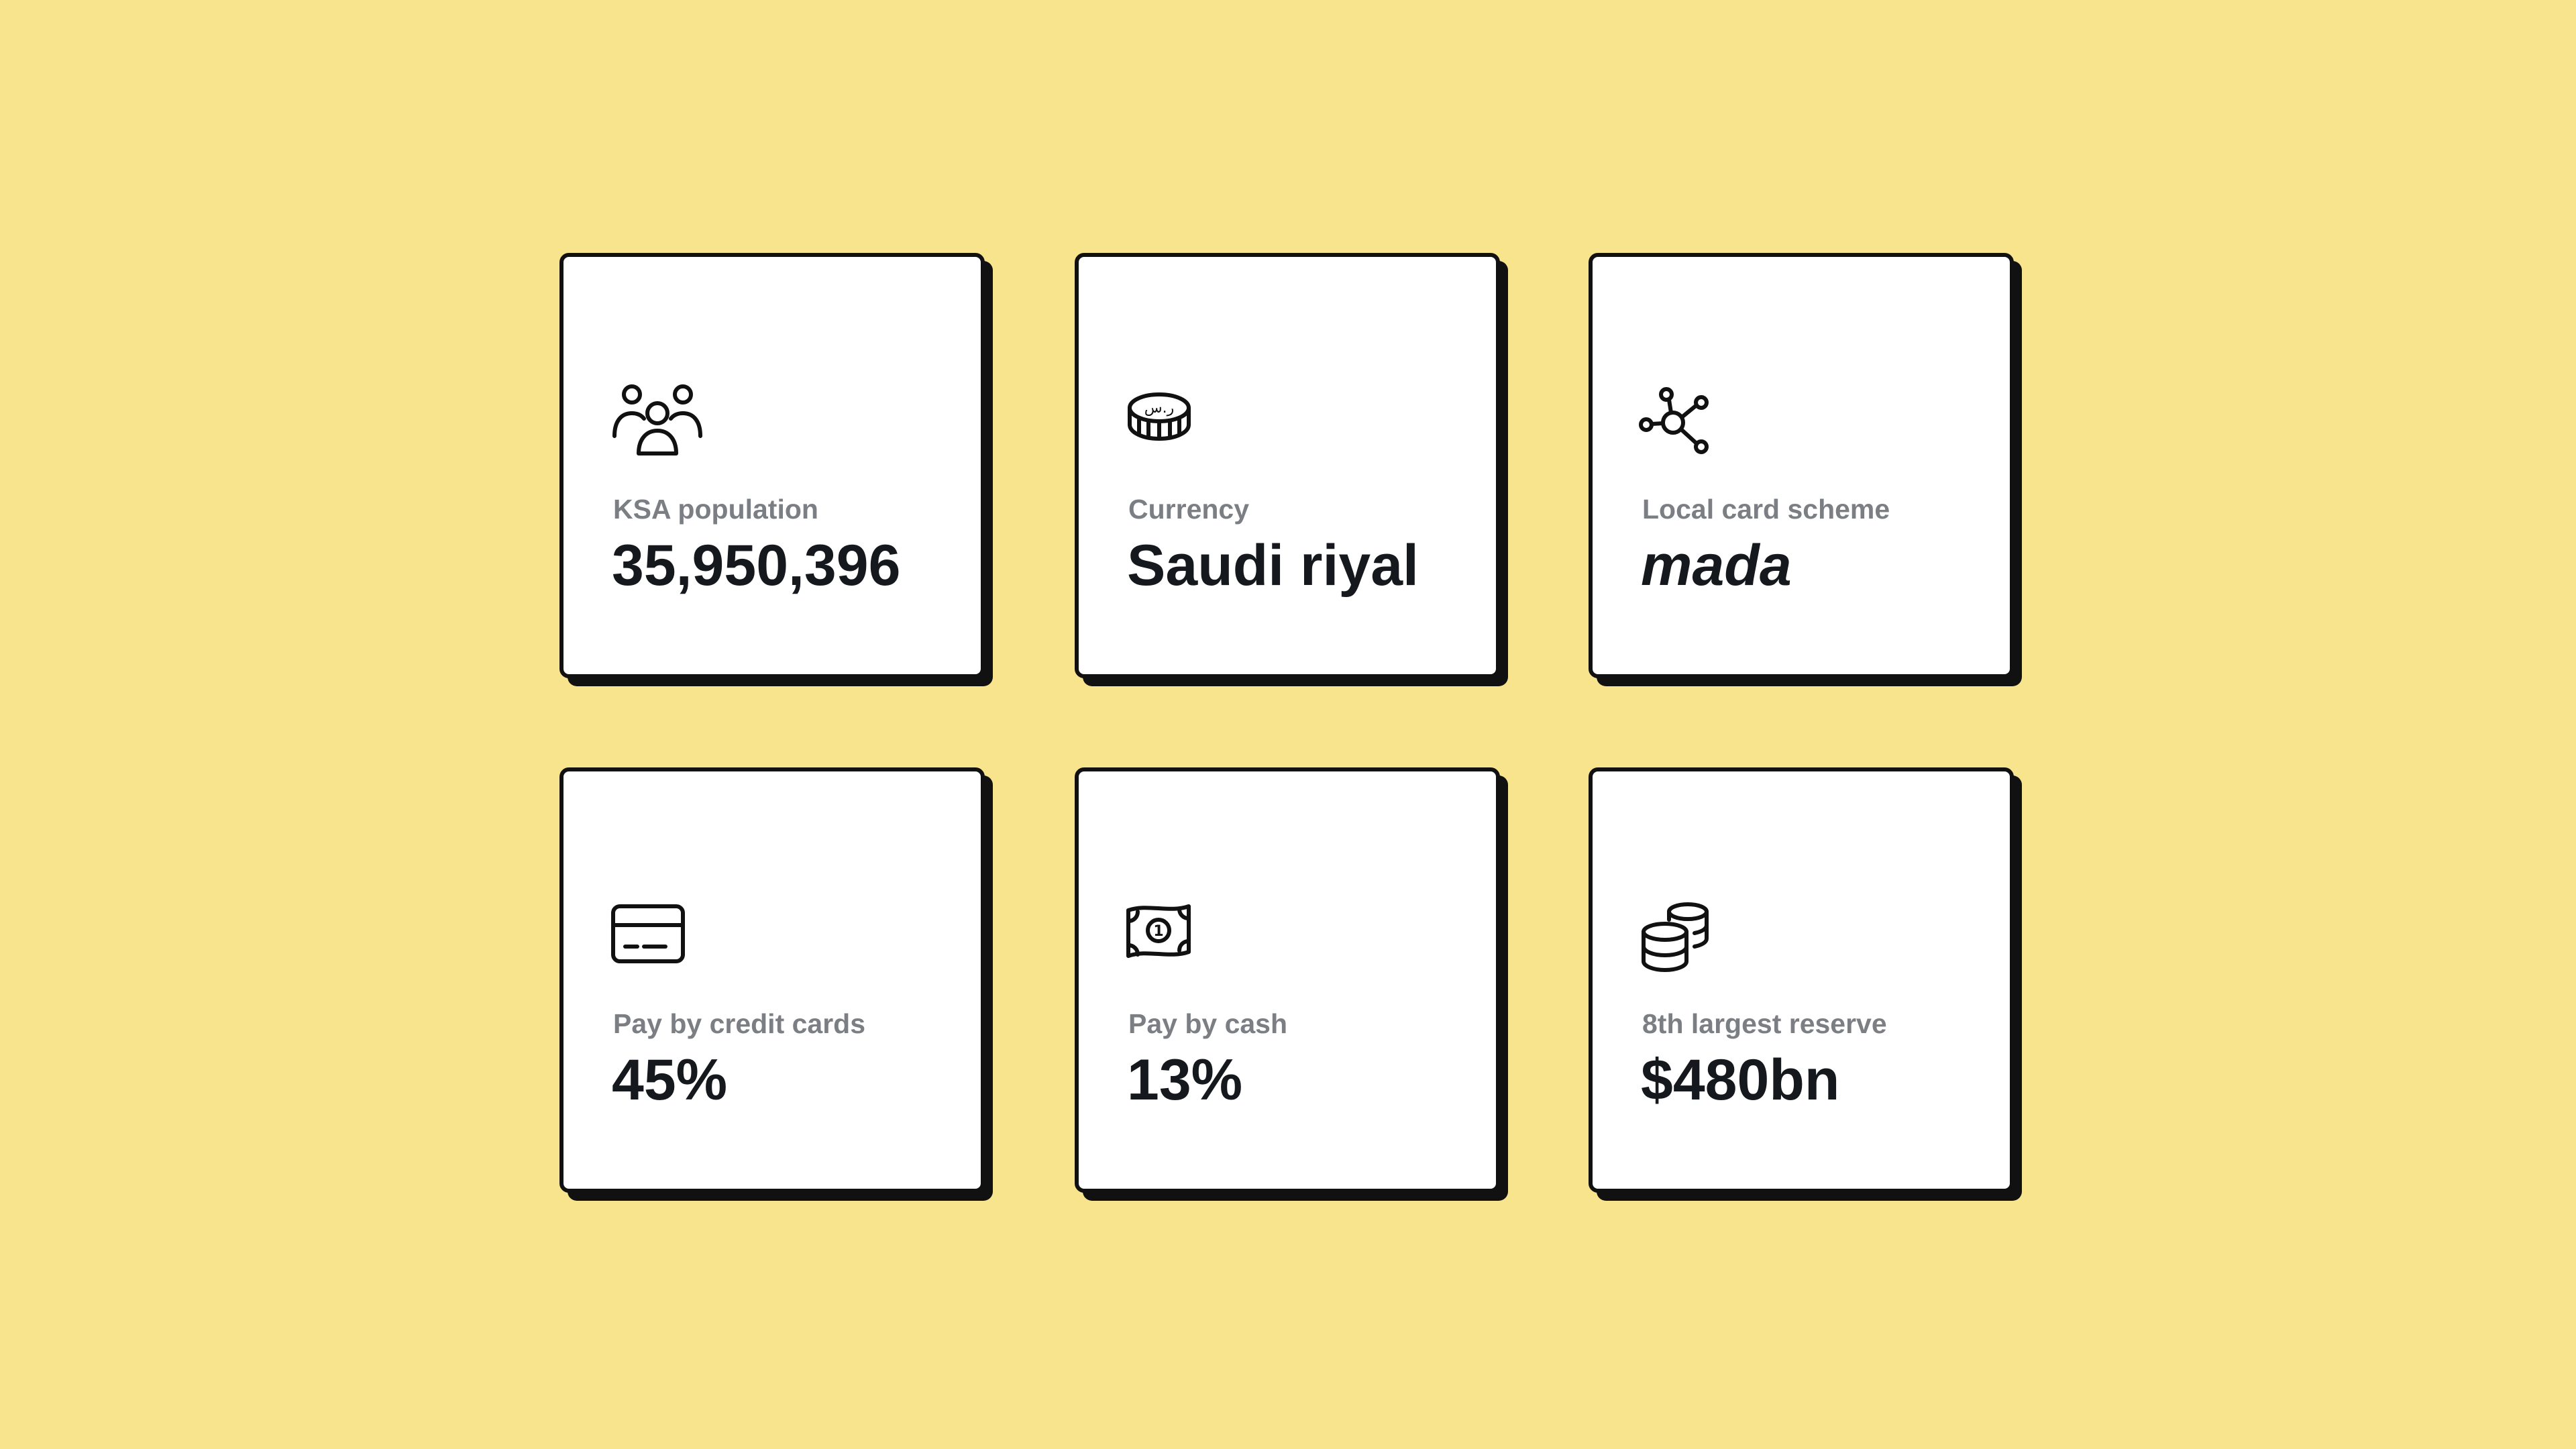 The width and height of the screenshot is (2576, 1449). Describe the element at coordinates (1173, 421) in the screenshot. I see `coin-riyal-icon: ر.س` at that location.